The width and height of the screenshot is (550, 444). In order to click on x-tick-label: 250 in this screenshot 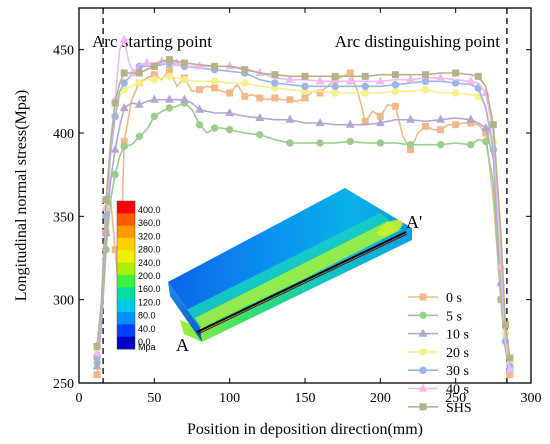, I will do `click(455, 398)`.